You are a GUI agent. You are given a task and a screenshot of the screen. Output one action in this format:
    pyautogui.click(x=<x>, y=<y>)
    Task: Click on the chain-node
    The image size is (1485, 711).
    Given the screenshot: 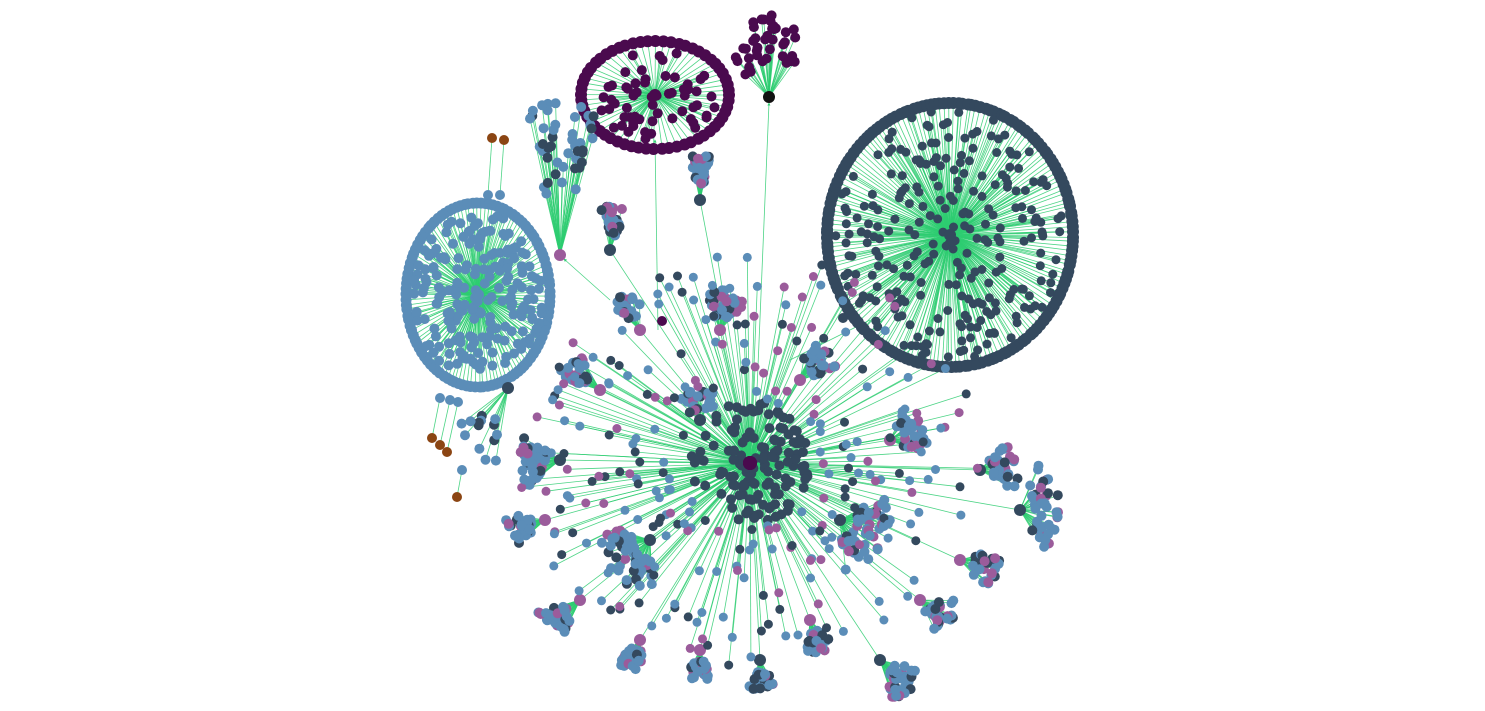 What is the action you would take?
    pyautogui.click(x=488, y=195)
    